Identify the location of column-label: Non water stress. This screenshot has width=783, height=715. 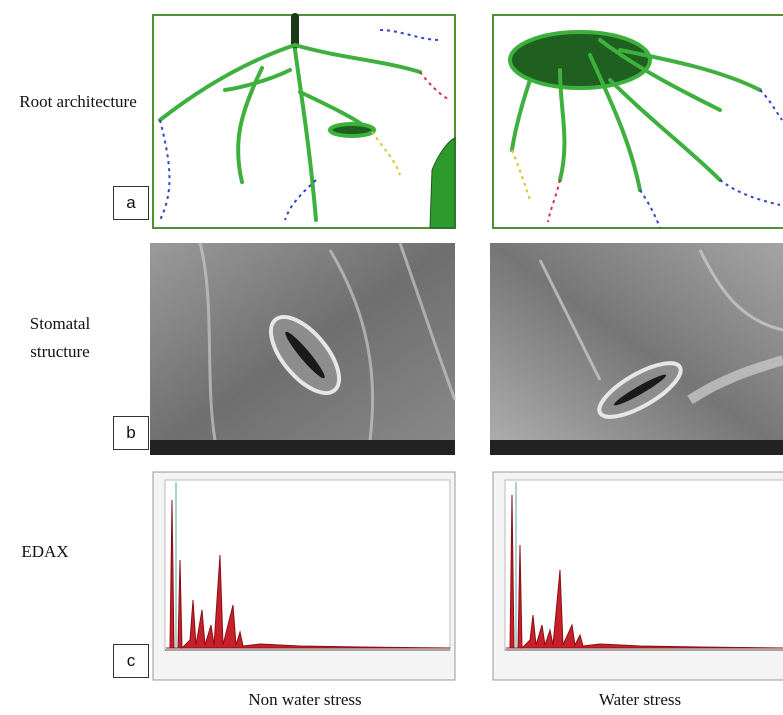
(305, 699).